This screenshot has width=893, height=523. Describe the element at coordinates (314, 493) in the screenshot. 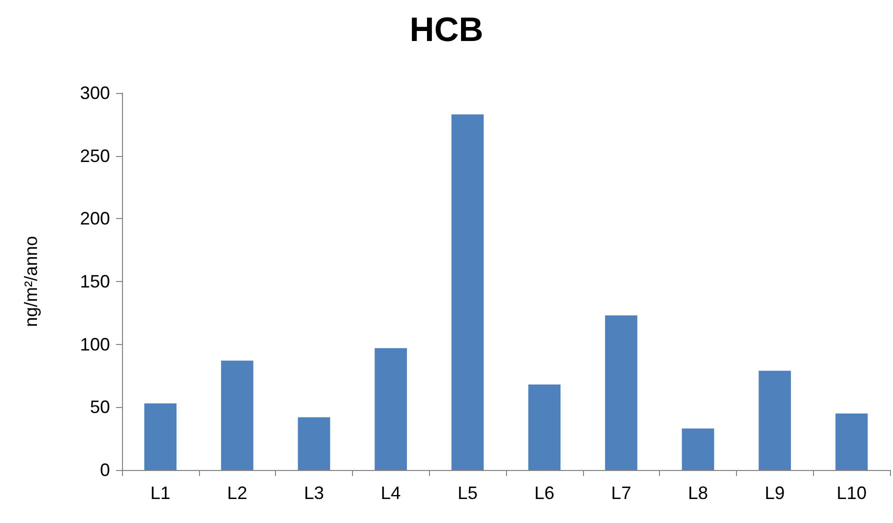

I see `x-tick-label: L3` at that location.